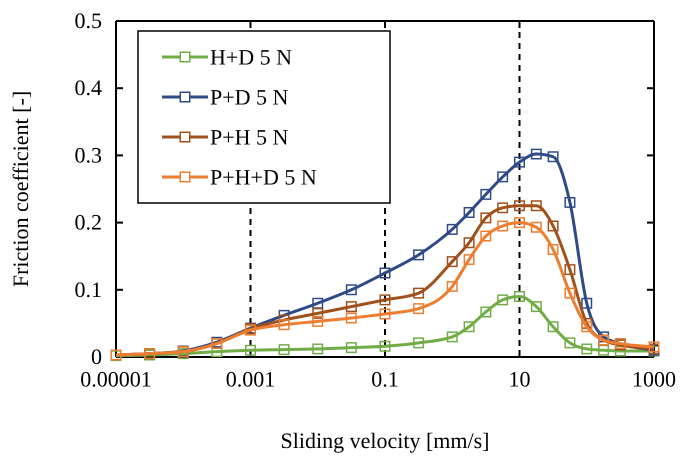  I want to click on y-tick-label: 0.5, so click(88, 21).